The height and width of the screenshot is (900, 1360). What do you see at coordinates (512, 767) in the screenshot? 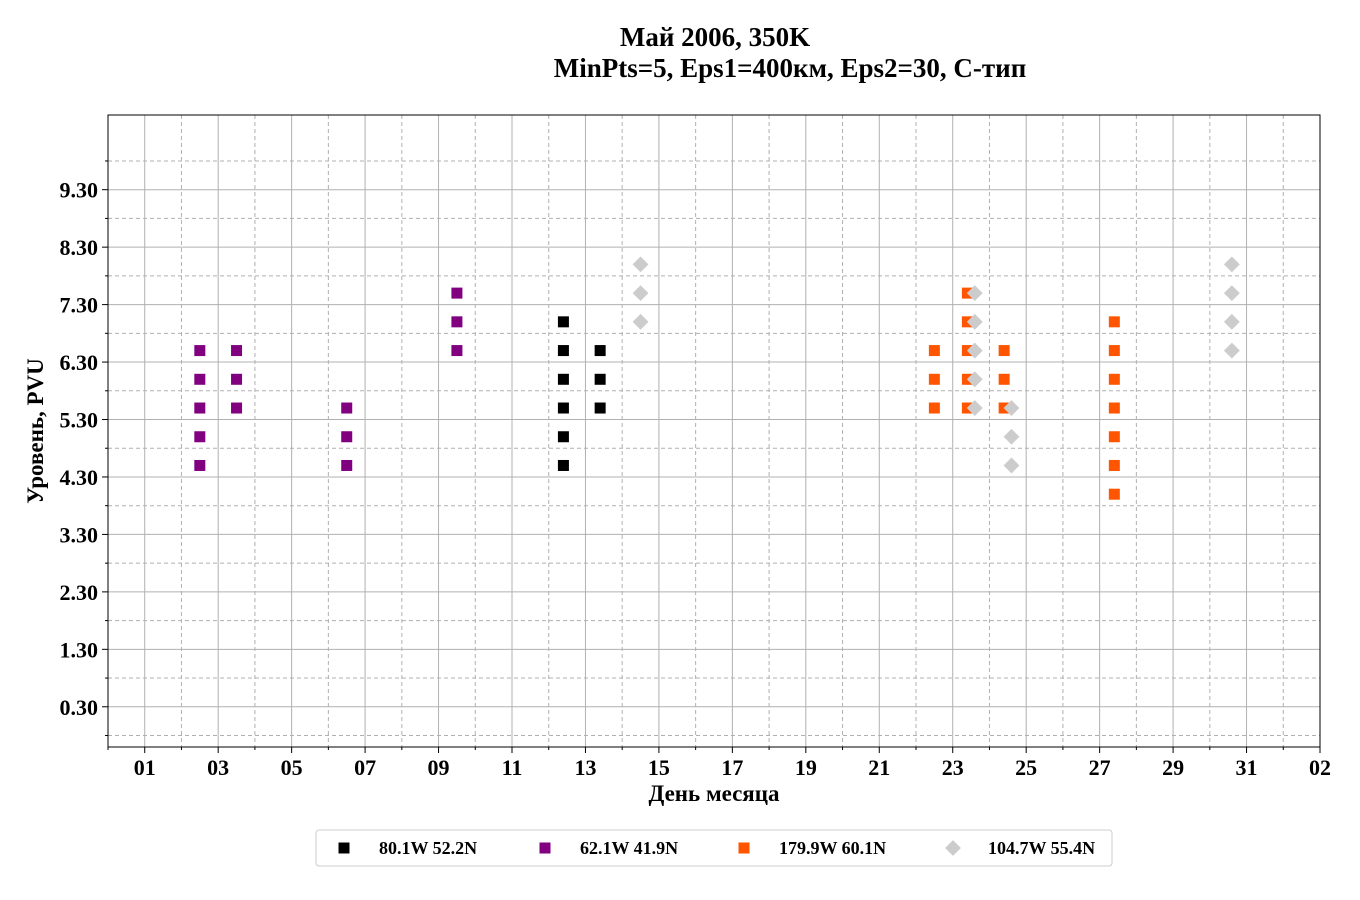
I see `x-tick-label: 11` at bounding box center [512, 767].